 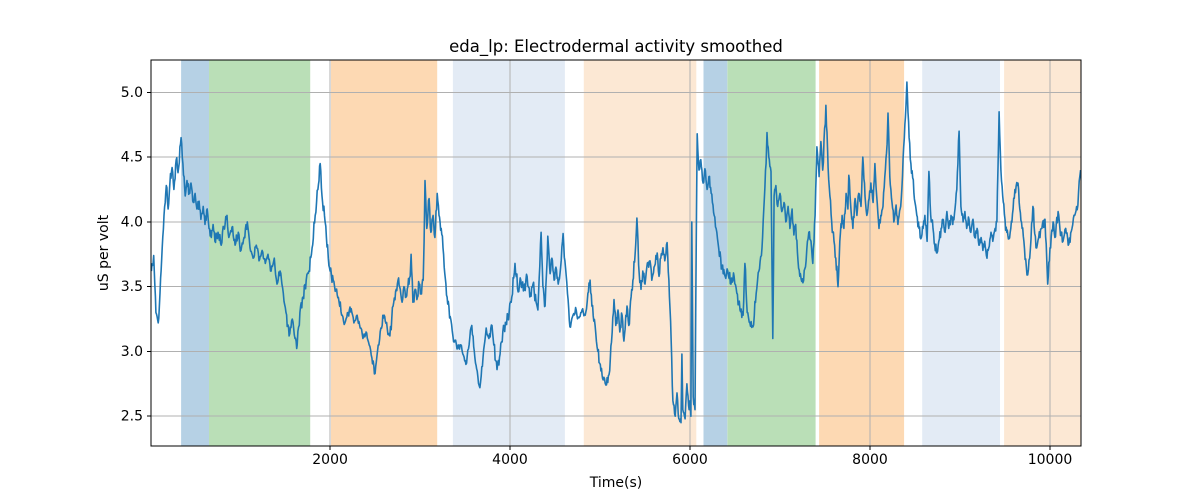 What do you see at coordinates (616, 47) in the screenshot?
I see `chart-title: eda_lp: Electrodermal activity smoothed` at bounding box center [616, 47].